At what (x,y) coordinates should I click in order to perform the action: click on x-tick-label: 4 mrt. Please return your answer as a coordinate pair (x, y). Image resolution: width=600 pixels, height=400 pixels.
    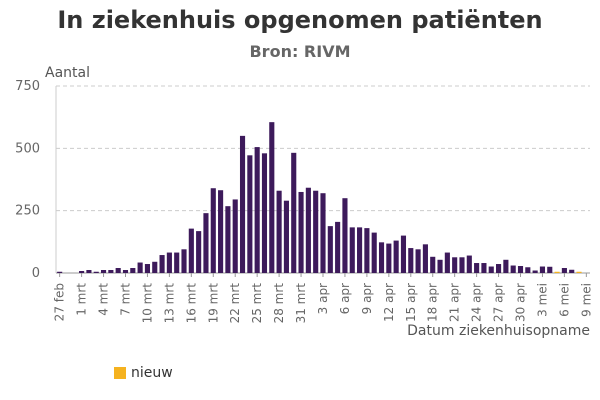
    Looking at the image, I should click on (104, 299).